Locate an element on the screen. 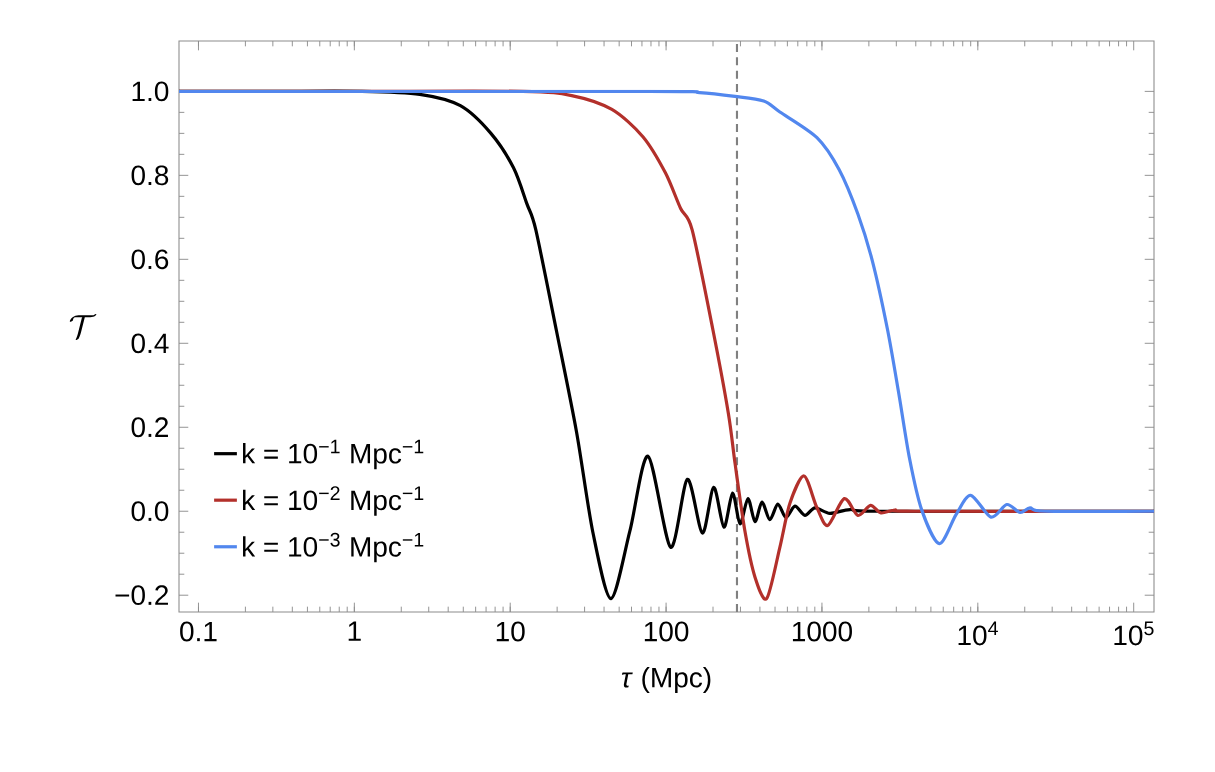  x-tick-label: 10$^{4}$ is located at coordinates (978, 633).